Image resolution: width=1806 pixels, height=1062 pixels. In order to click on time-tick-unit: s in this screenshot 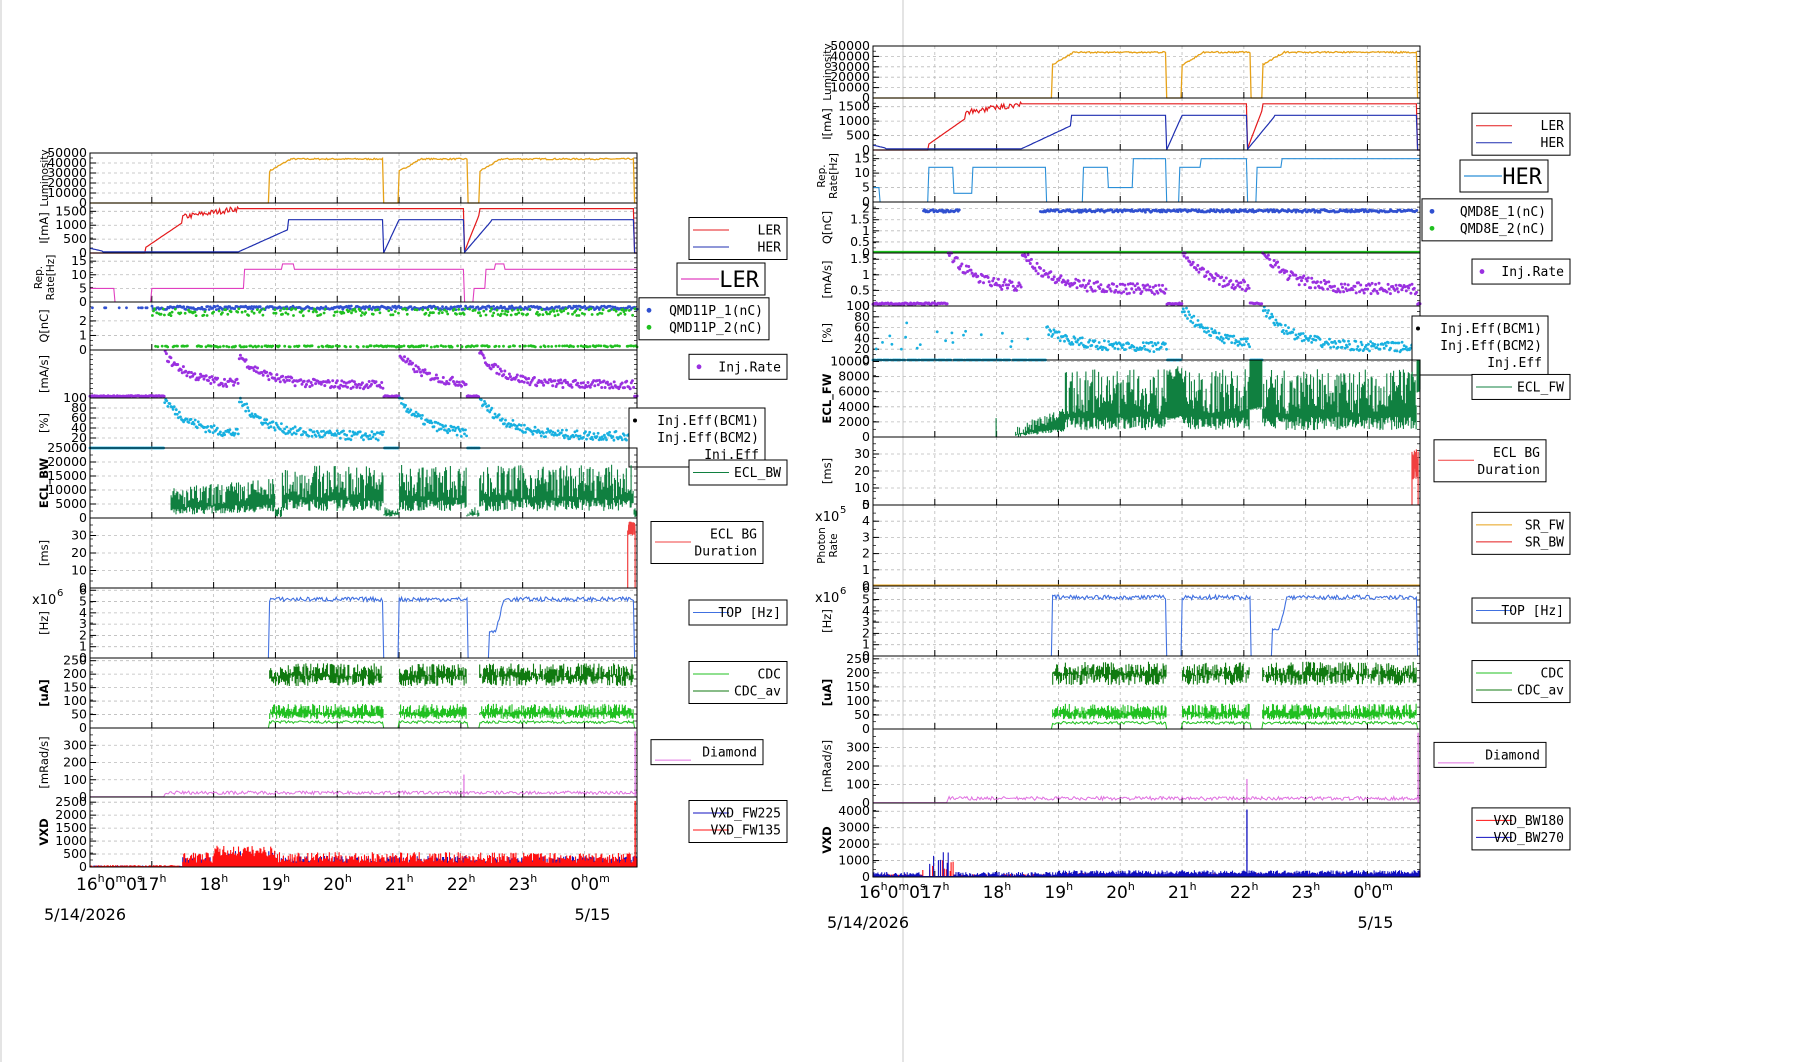, I will do `click(140, 878)`.